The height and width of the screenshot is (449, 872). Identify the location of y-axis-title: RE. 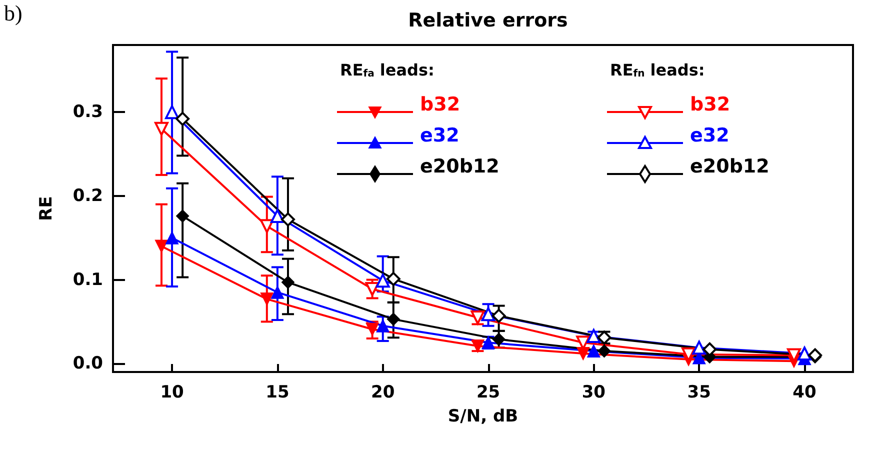
(46, 208).